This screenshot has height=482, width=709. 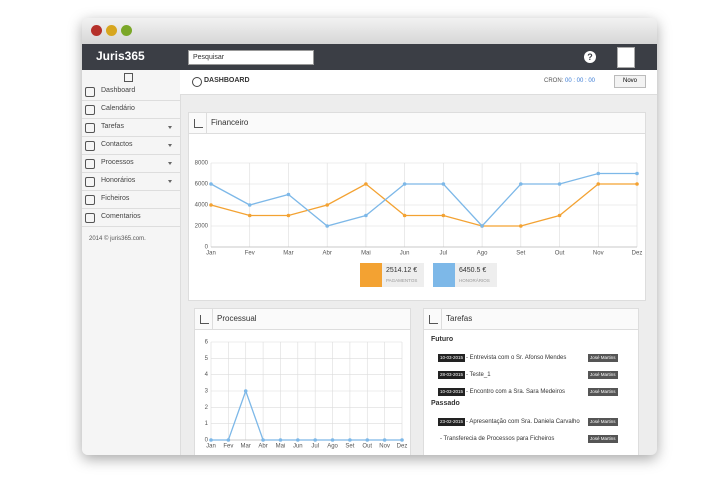 What do you see at coordinates (369, 31) in the screenshot?
I see `title-bar` at bounding box center [369, 31].